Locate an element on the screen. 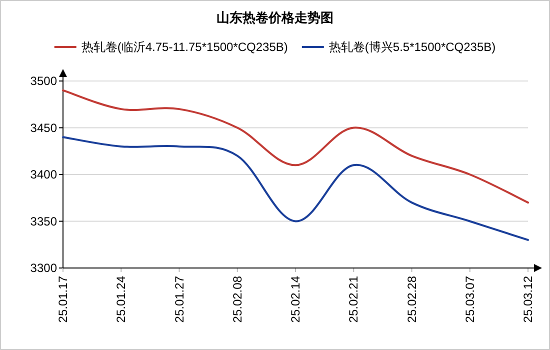  legend-label: 热轧卷(临沂4.75-11.75*1500*CQ235B) is located at coordinates (184, 47).